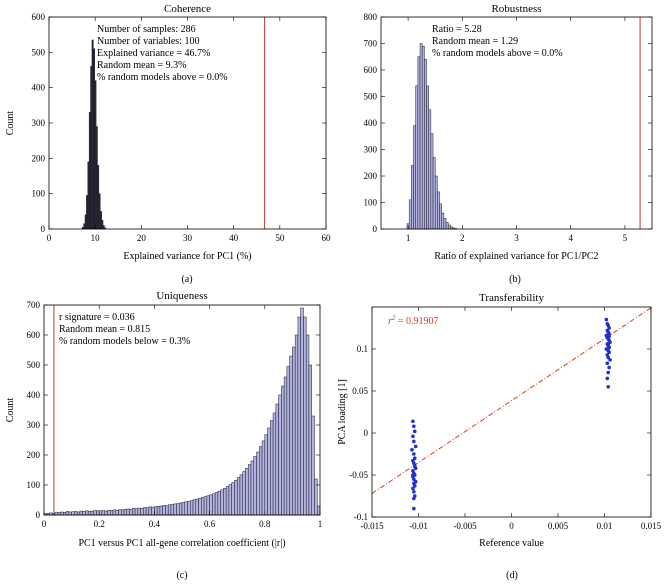 The width and height of the screenshot is (669, 584). Describe the element at coordinates (512, 575) in the screenshot. I see `panel-caption: (d)` at that location.